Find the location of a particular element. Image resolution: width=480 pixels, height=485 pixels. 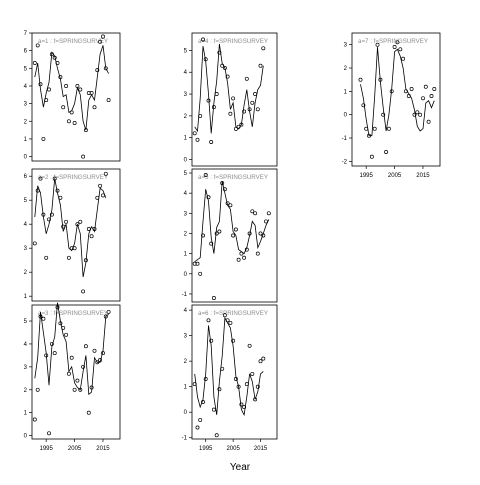

panel-5: a=5 : f=SPRINGSURVEY -1 0 1 2 3 4 5 is located at coordinates (230, 235).